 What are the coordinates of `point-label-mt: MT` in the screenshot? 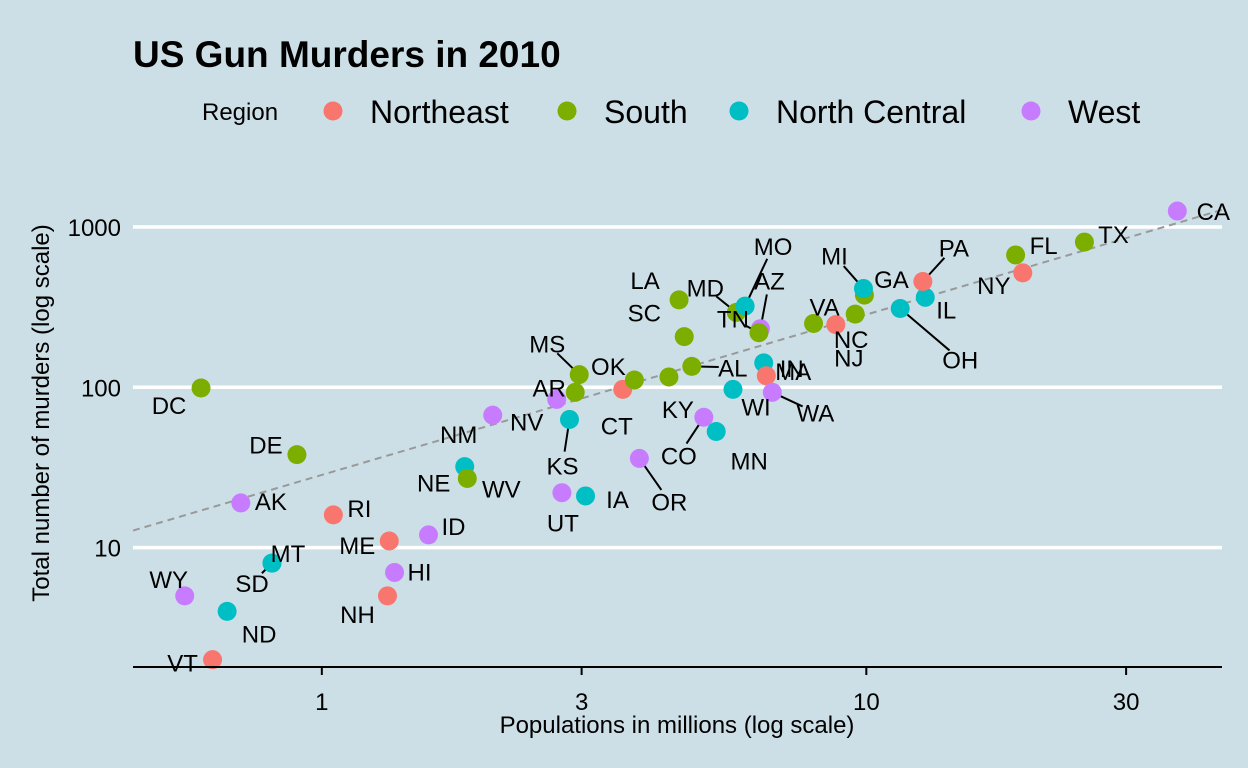 It's located at (288, 554).